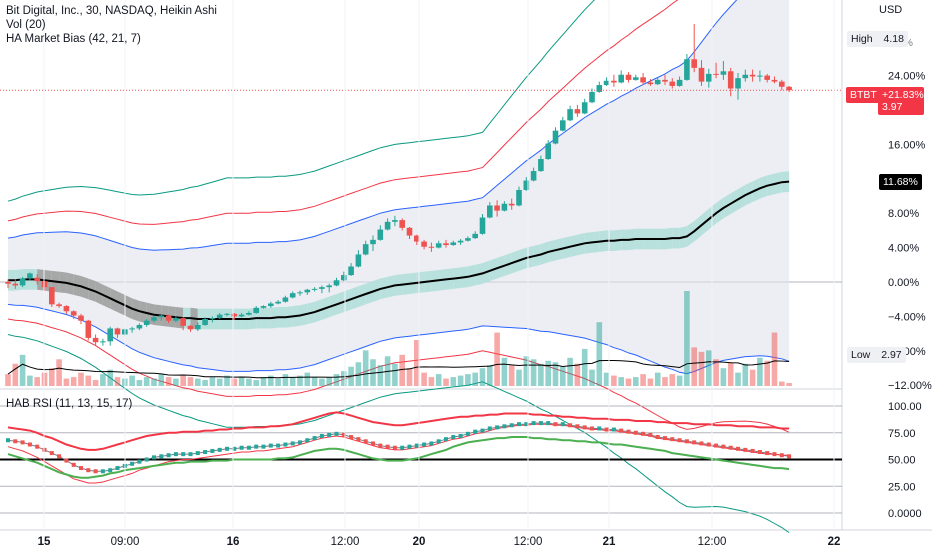 Image resolution: width=932 pixels, height=550 pixels. What do you see at coordinates (903, 214) in the screenshot?
I see `price-tick-label: 8.00%` at bounding box center [903, 214].